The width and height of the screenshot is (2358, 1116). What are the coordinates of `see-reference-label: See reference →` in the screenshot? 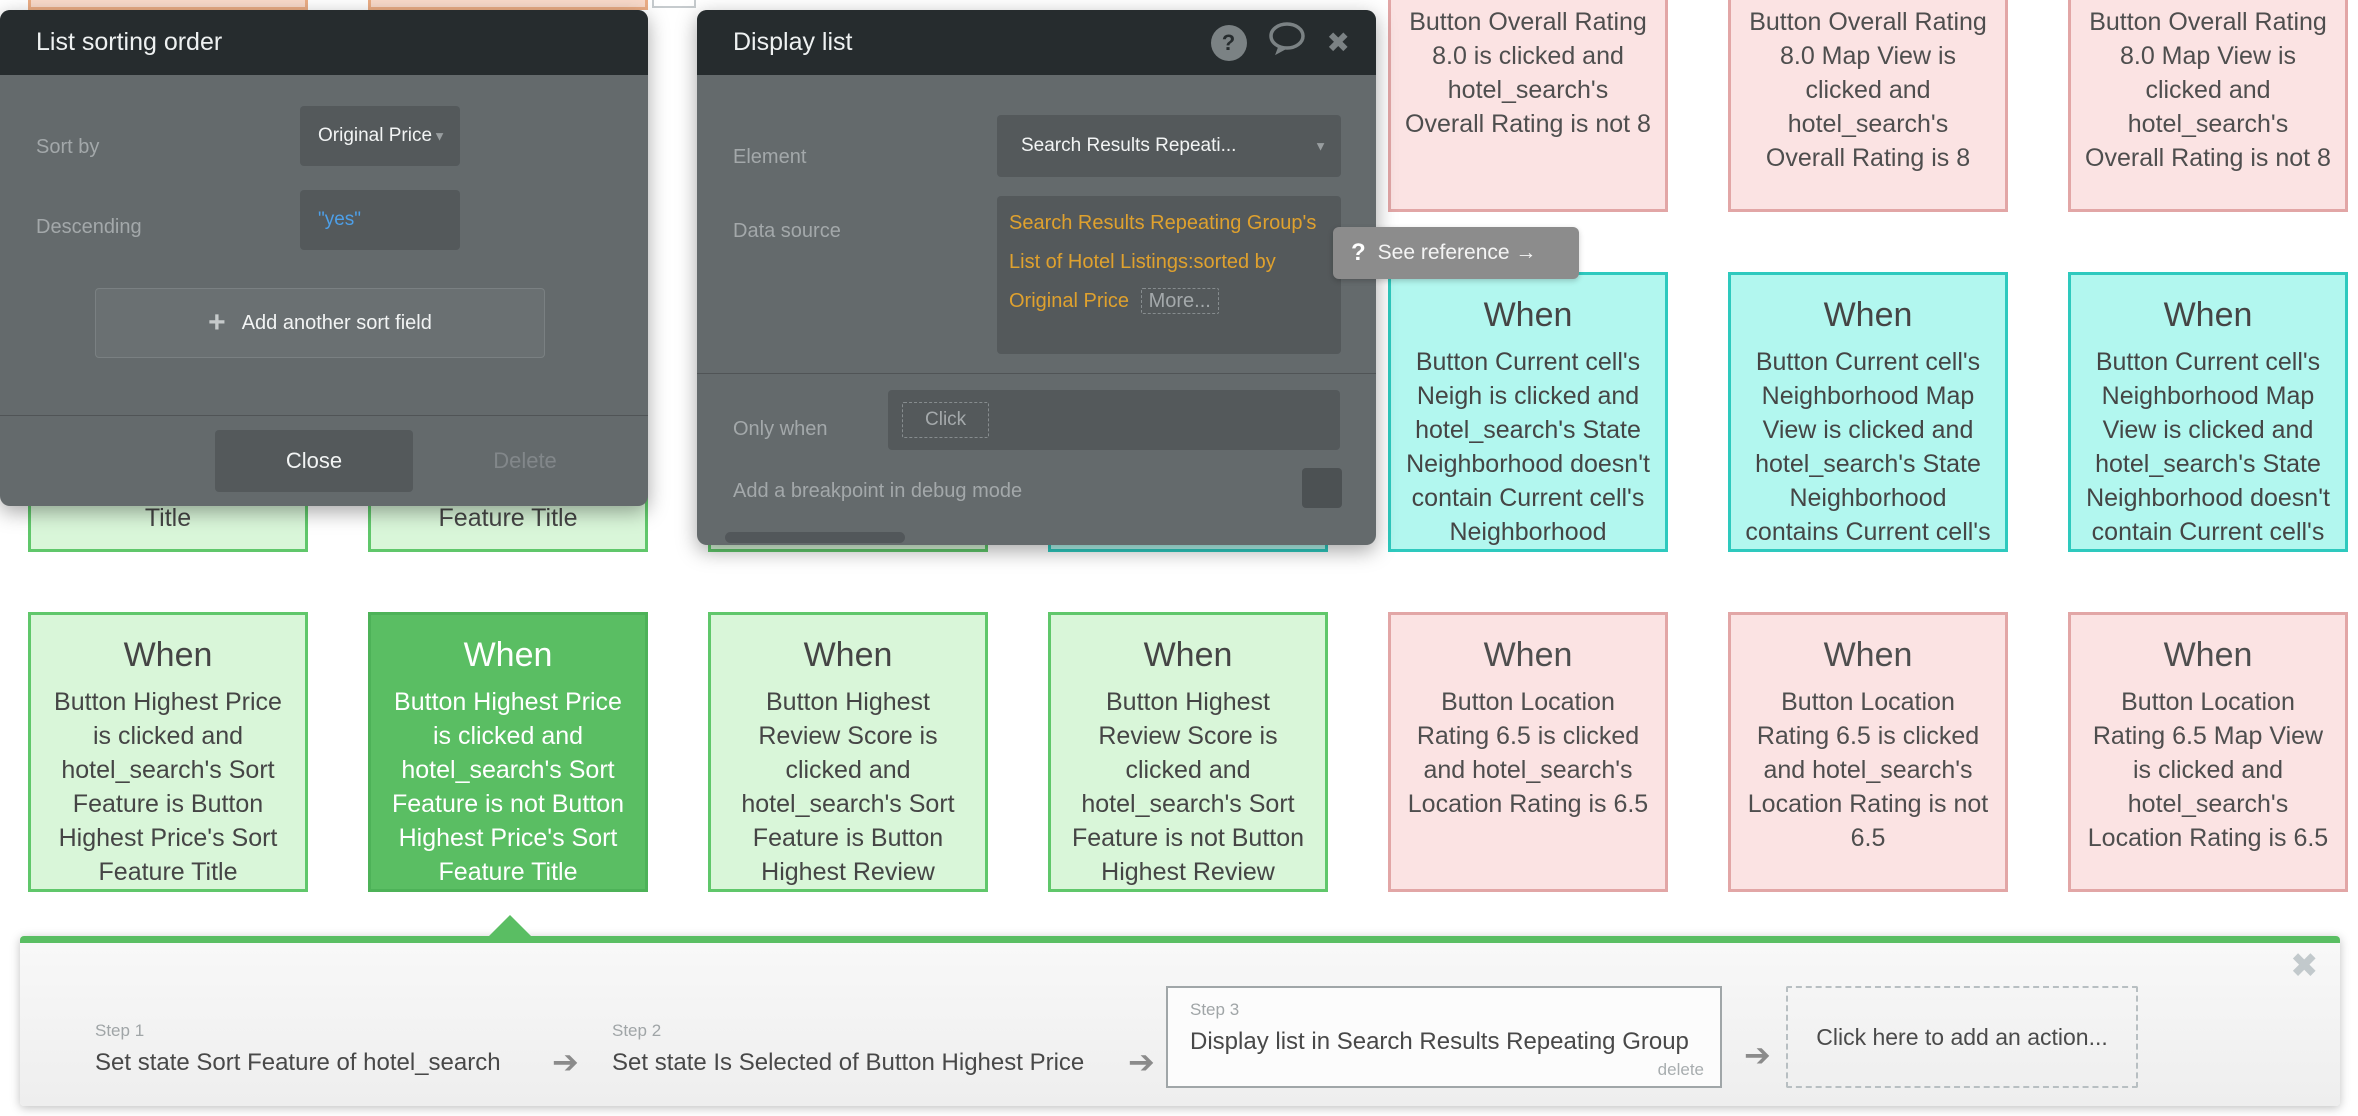 It's located at (1457, 252).